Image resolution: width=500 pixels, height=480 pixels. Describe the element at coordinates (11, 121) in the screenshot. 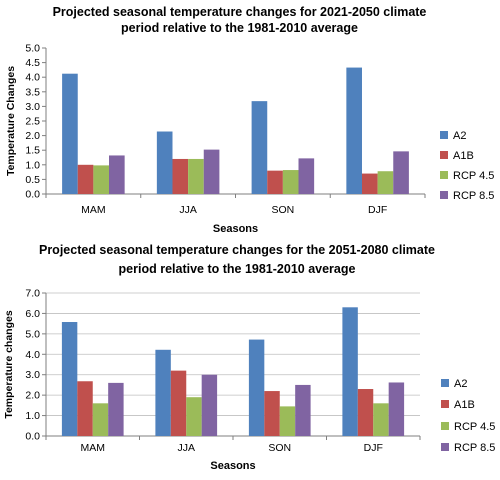

I see `y-axis-title: Temperature Changes` at that location.